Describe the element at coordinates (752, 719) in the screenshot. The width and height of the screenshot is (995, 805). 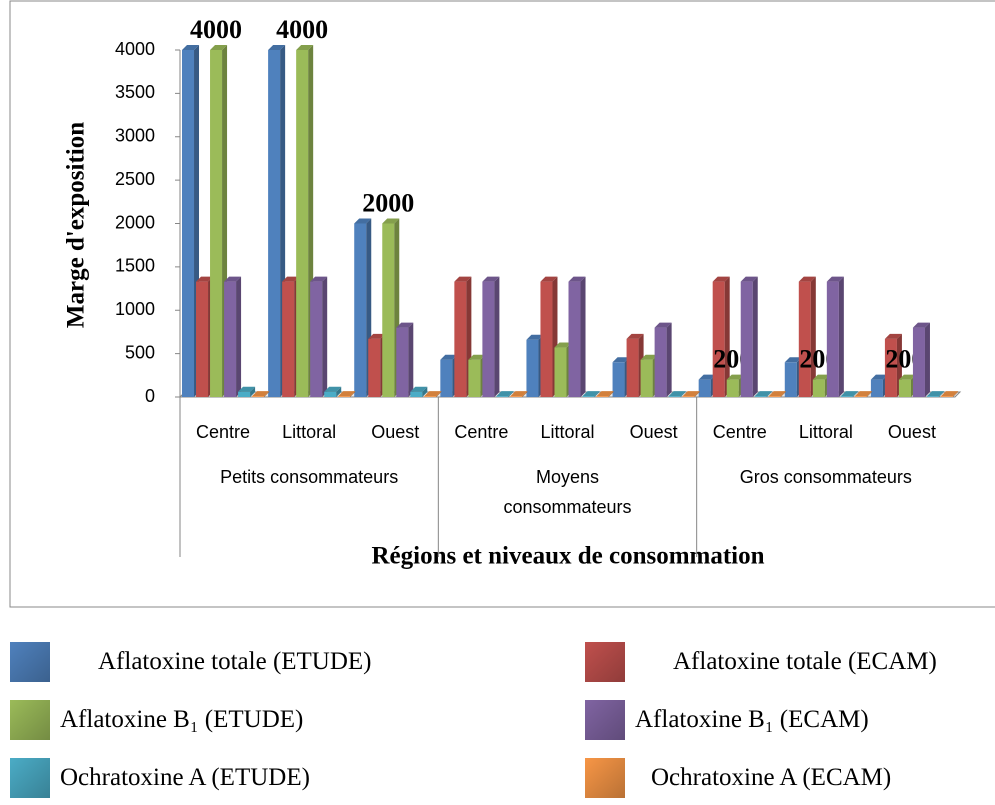
I see `legend-label: Aflatoxine B₁ (ECAM)` at that location.